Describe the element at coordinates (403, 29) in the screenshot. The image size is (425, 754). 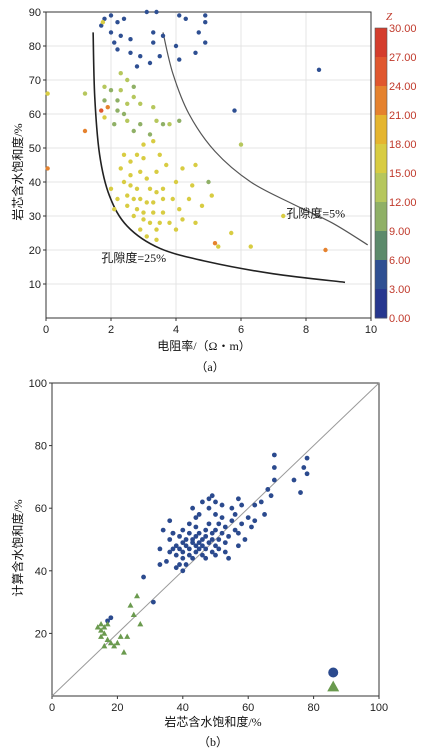
I see `chart-a-colorbar-tick-label: 30.00` at that location.